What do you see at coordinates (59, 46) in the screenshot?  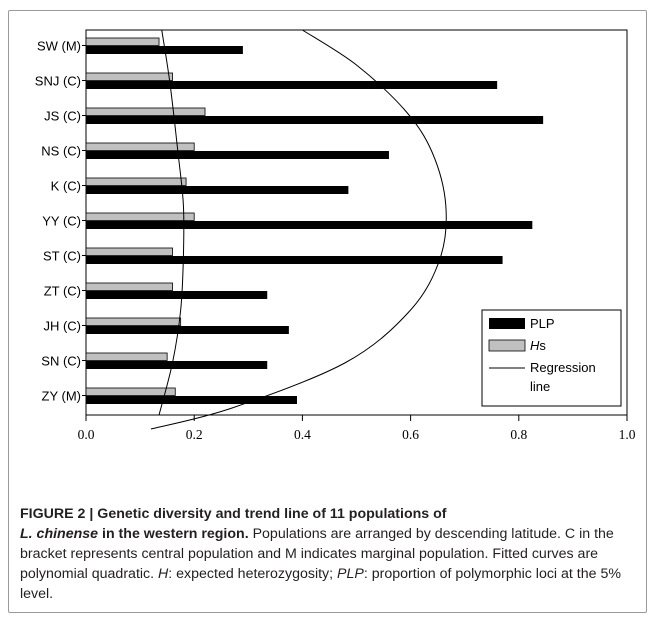 I see `y-tick-label: SW (M)` at bounding box center [59, 46].